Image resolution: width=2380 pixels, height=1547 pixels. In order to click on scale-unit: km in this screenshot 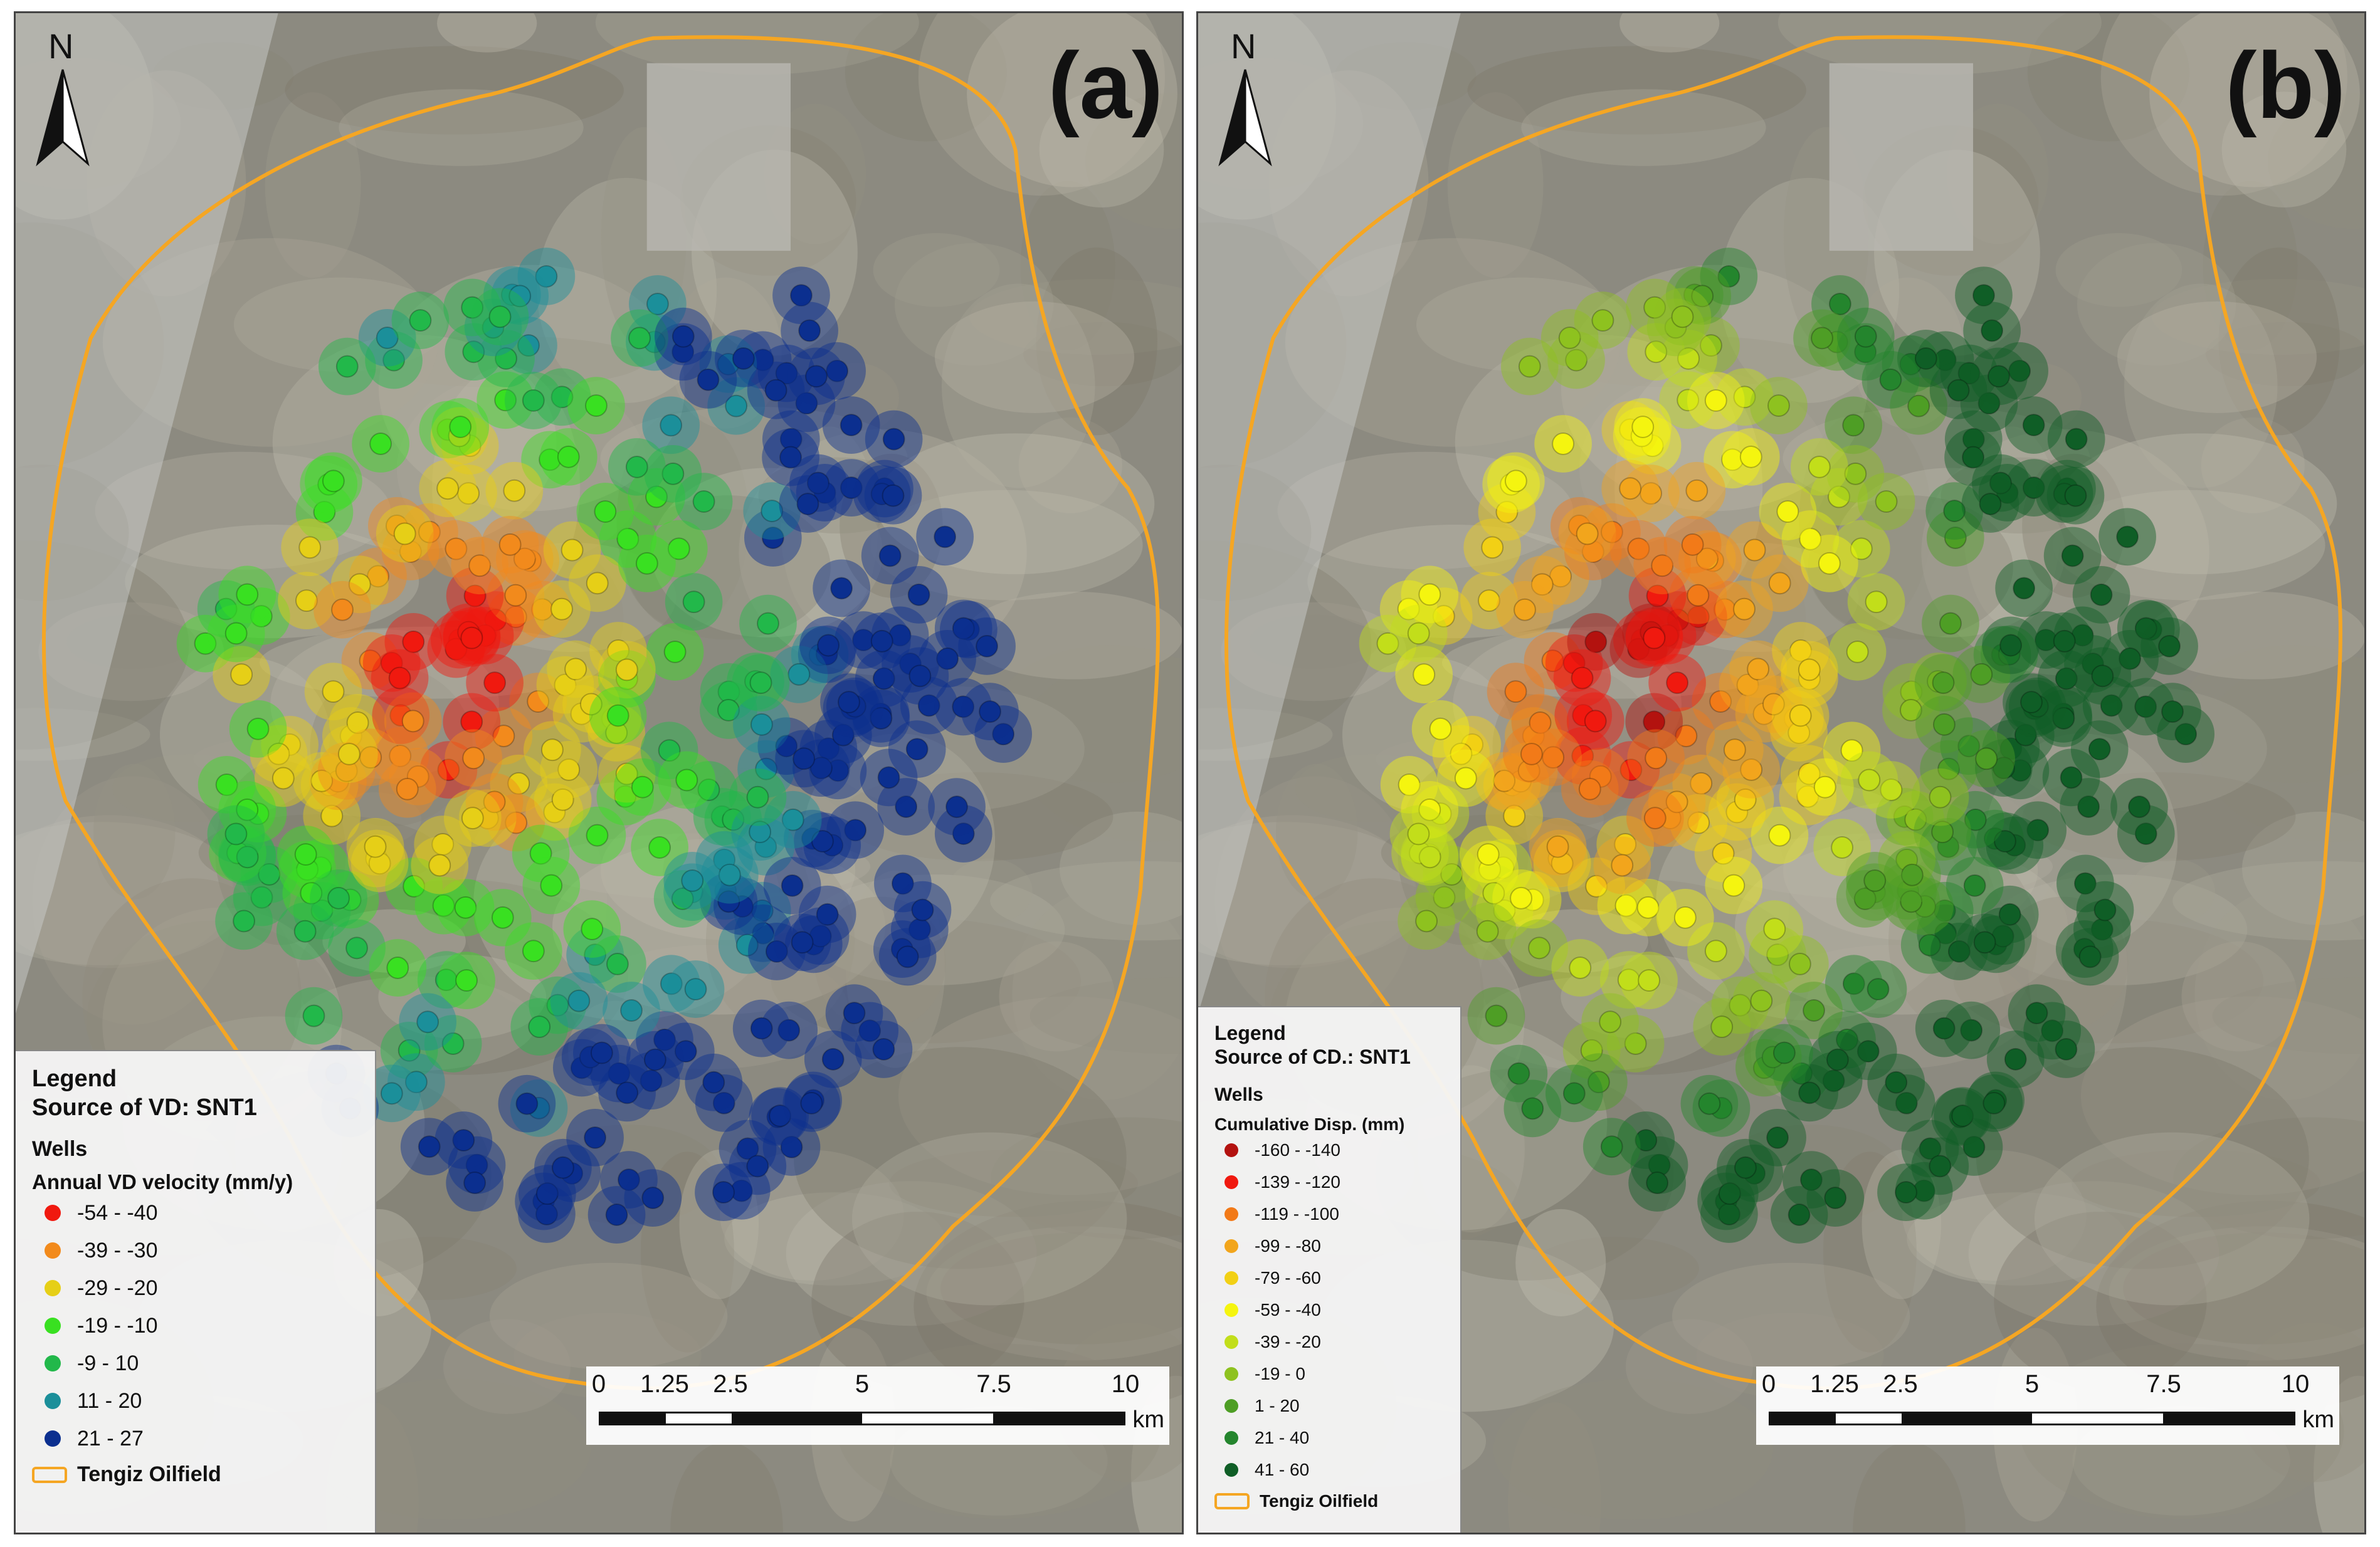, I will do `click(2318, 1420)`.